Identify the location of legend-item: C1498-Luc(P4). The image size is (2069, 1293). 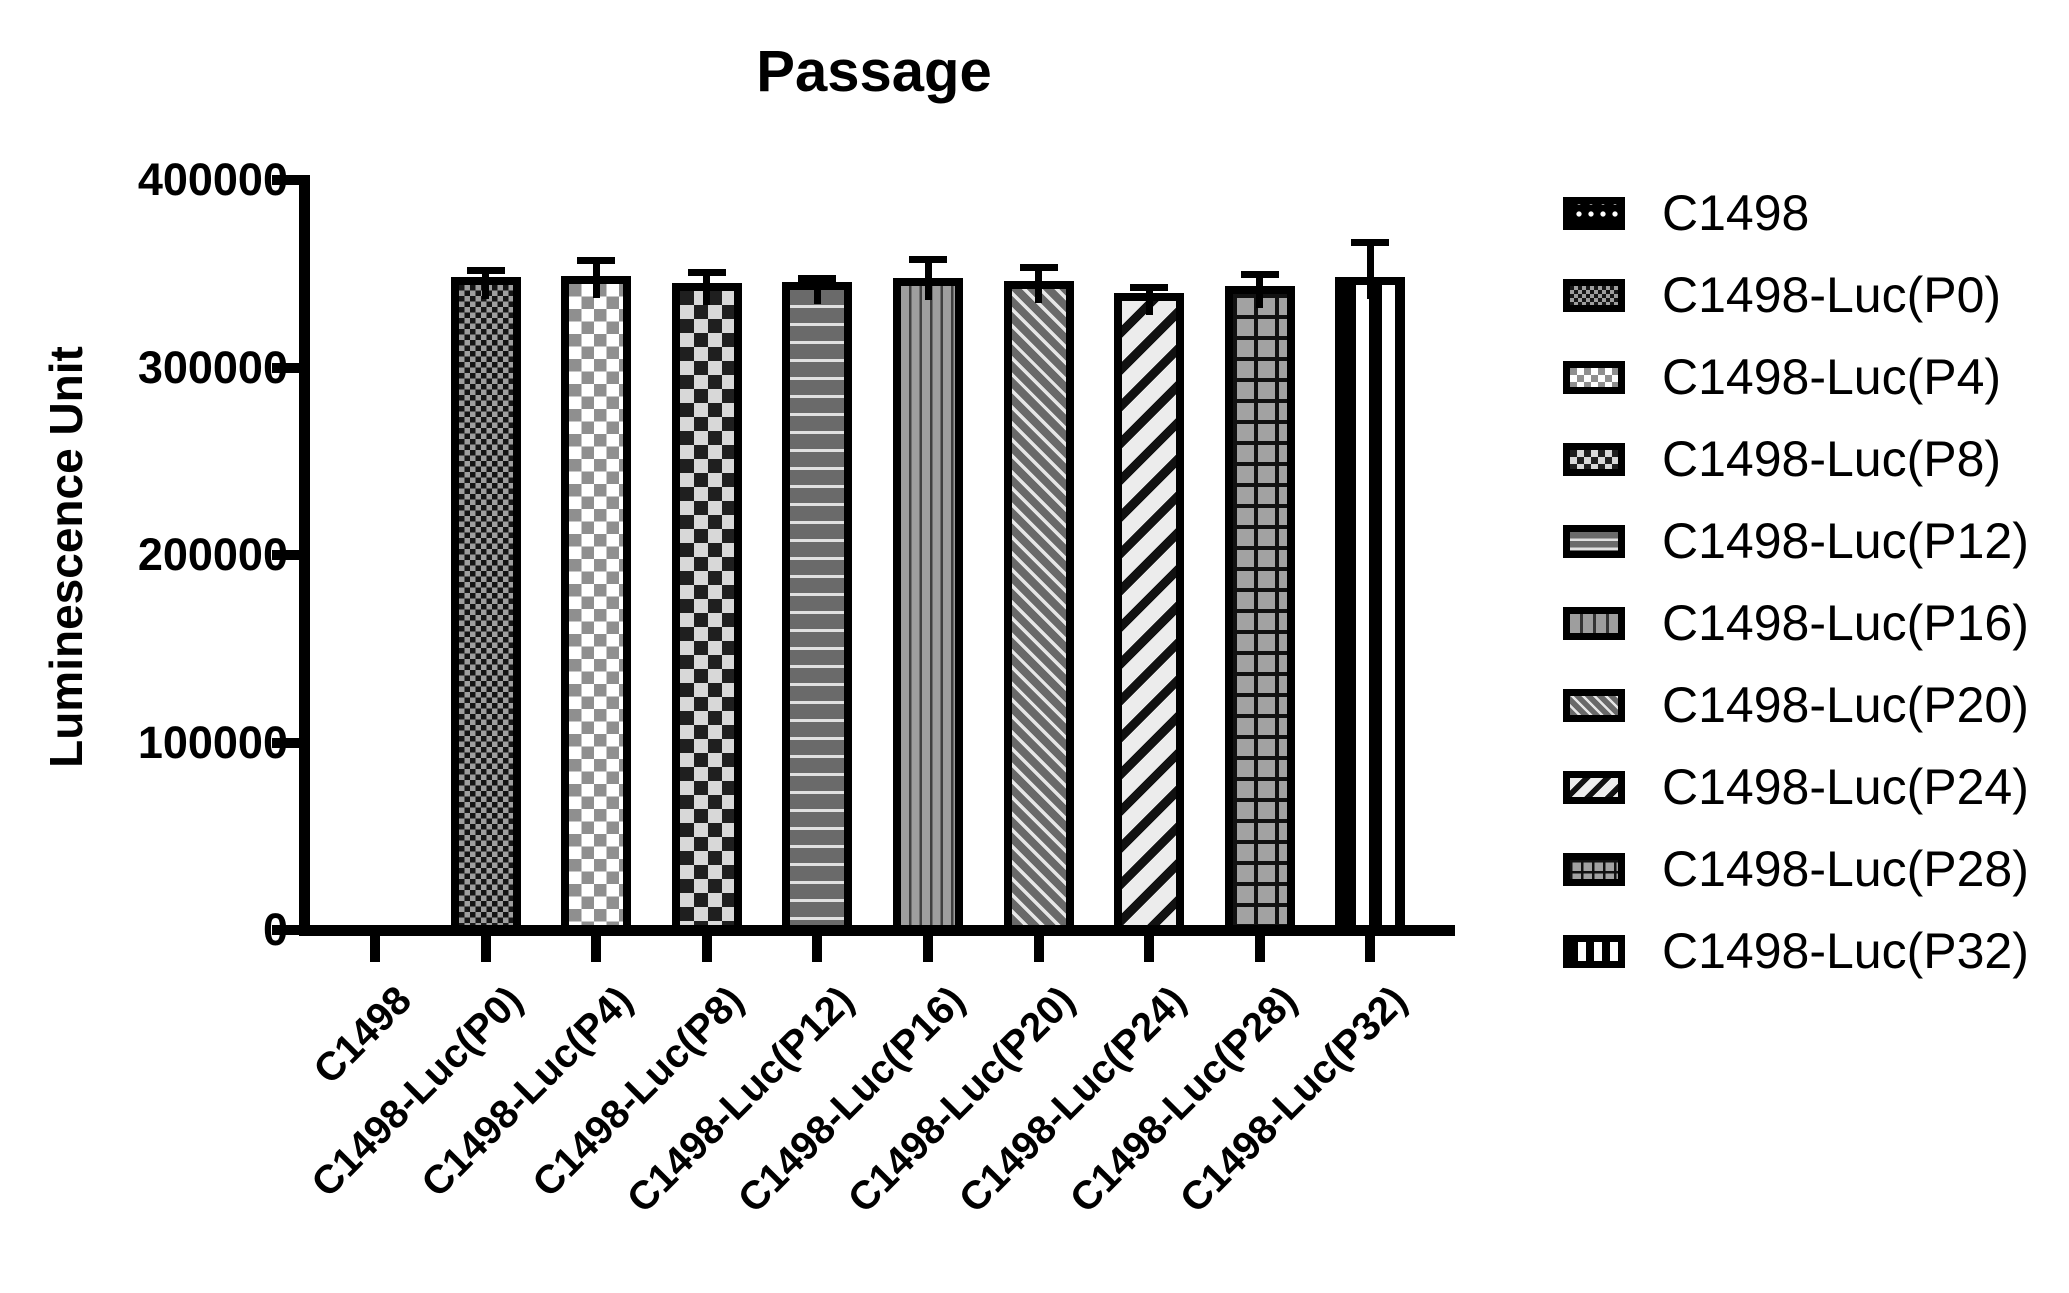
(1796, 377).